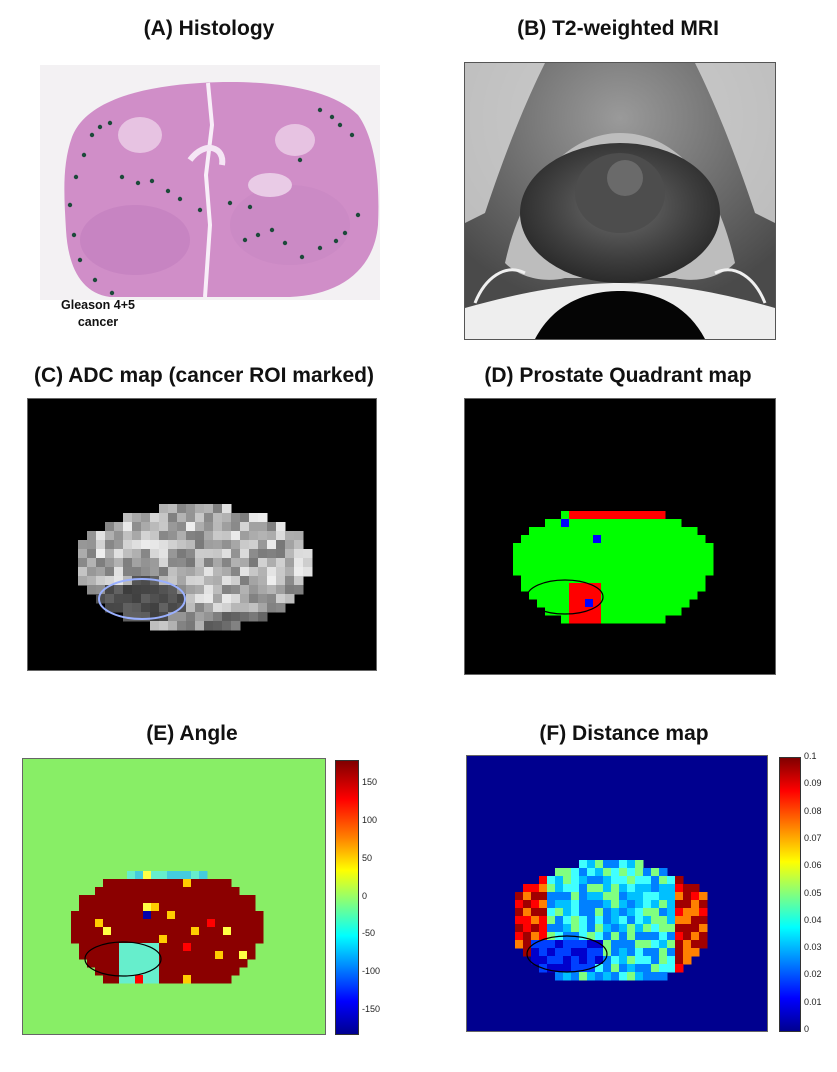  Describe the element at coordinates (123, 959) in the screenshot. I see `cancer-roi-outline-e` at that location.